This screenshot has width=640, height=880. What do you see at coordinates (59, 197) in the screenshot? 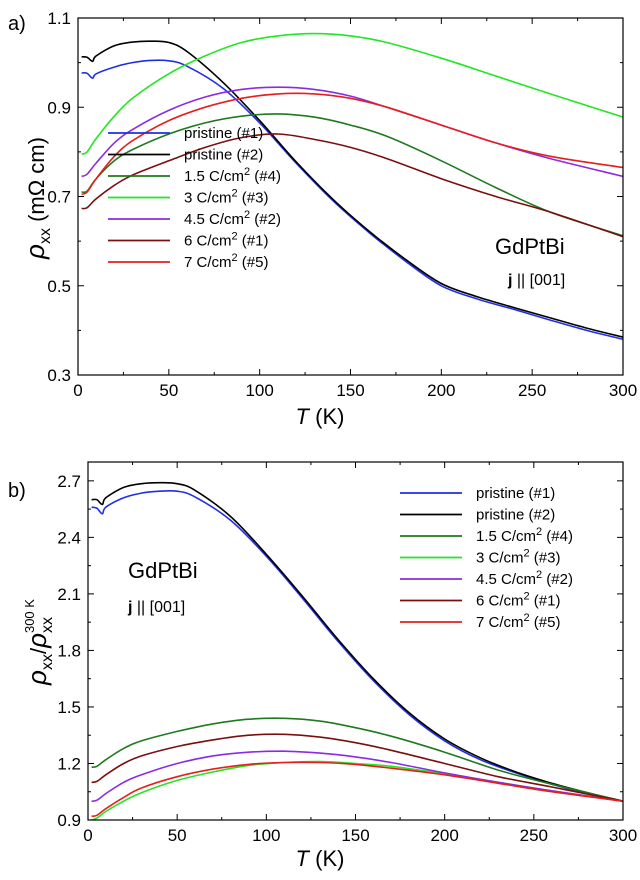
I see `y-tick-label: 0.7` at bounding box center [59, 197].